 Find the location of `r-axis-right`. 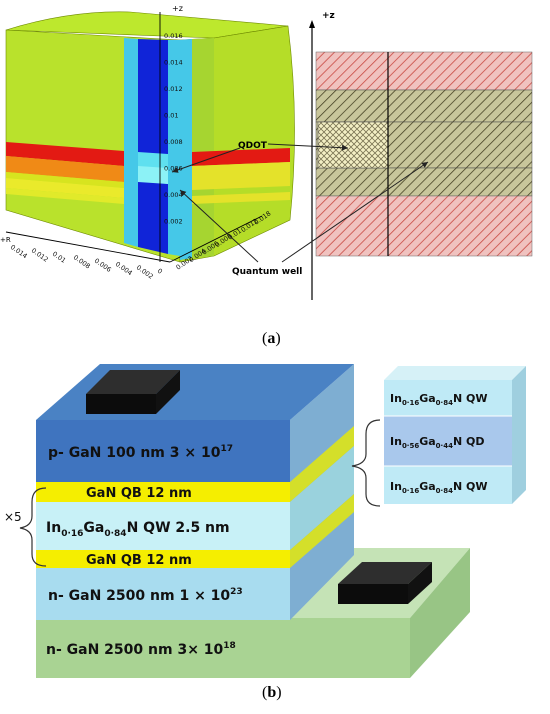

r-axis-right is located at coordinates (216, 239).